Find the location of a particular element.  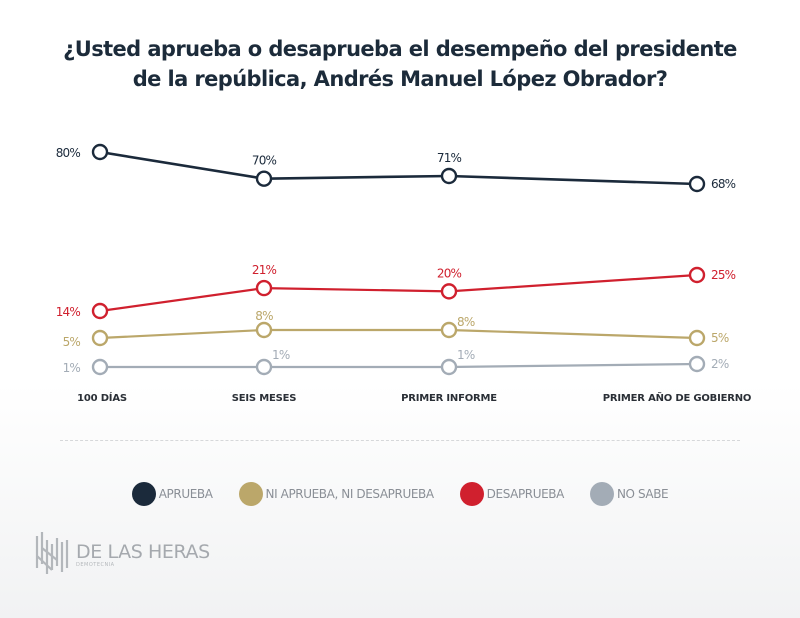

data-label-aprueba: 71% is located at coordinates (449, 158).